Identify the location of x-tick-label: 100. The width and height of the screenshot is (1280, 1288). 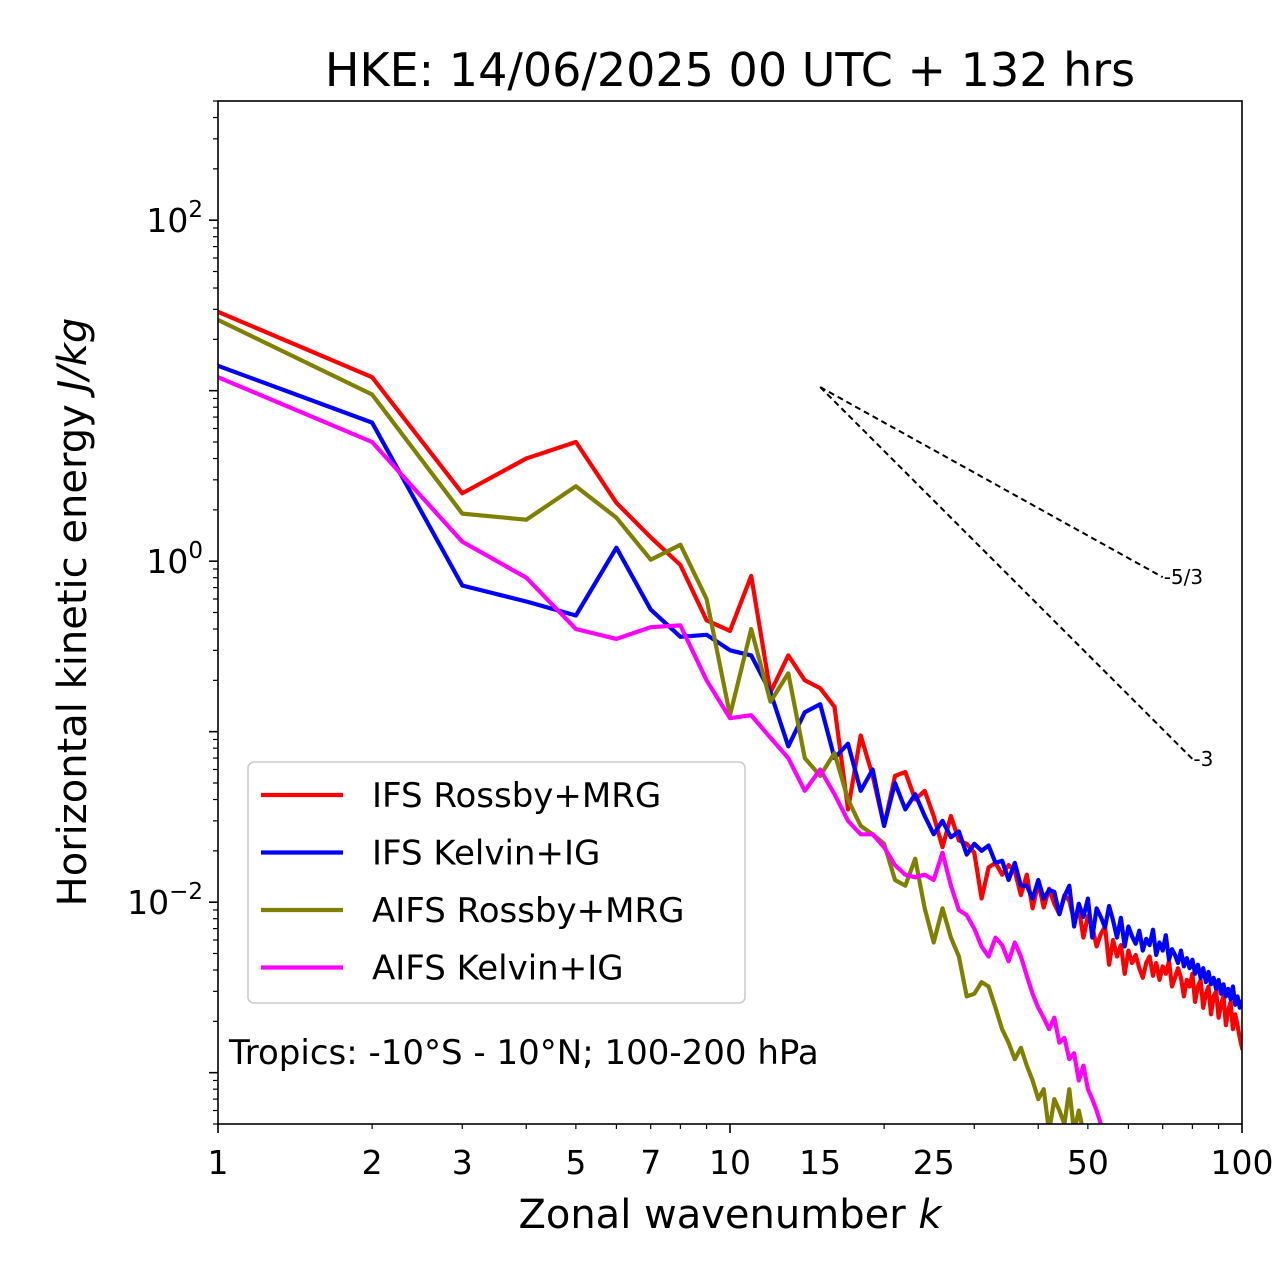
(1242, 1162).